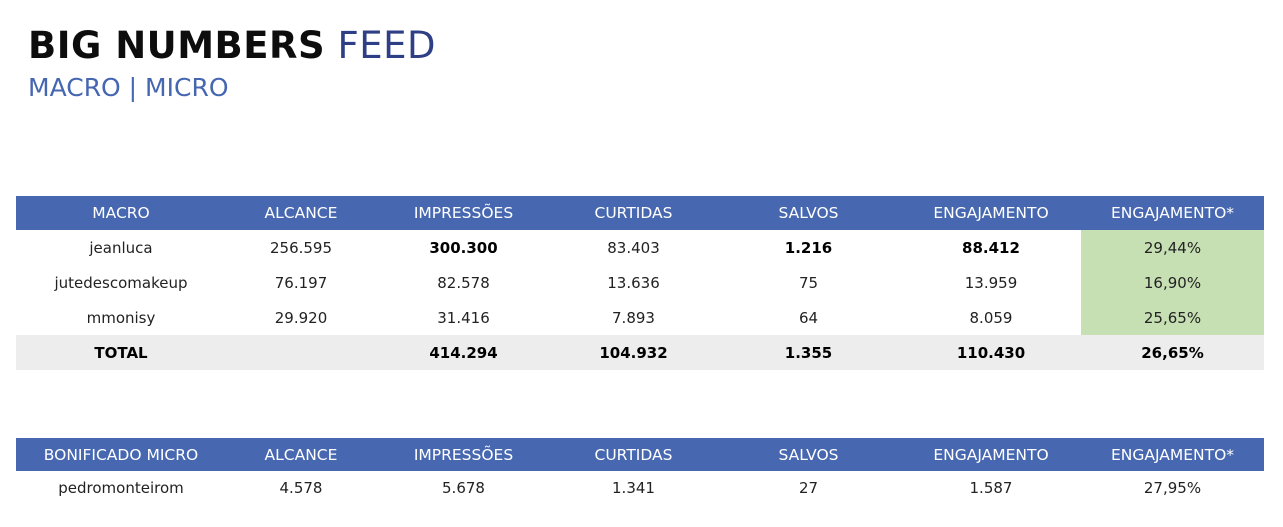 The image size is (1283, 527). What do you see at coordinates (633, 247) in the screenshot?
I see `cell-curtidas: 83.403` at bounding box center [633, 247].